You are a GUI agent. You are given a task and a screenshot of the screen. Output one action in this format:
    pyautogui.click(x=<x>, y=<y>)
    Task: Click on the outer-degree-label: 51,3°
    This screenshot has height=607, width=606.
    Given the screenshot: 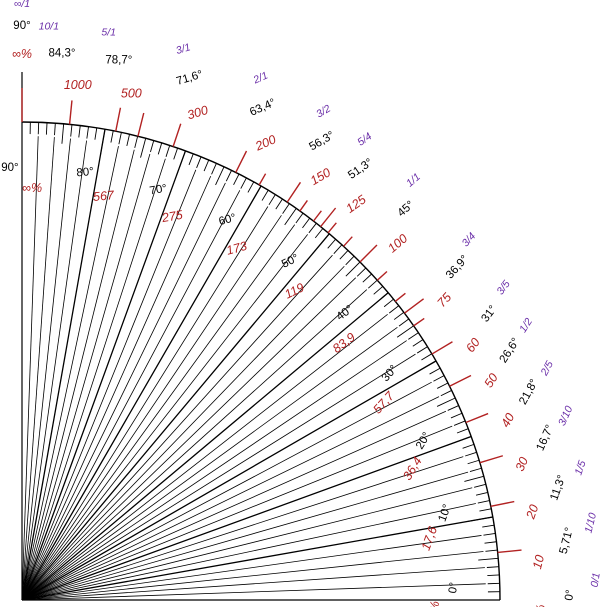 What is the action you would take?
    pyautogui.click(x=360, y=168)
    